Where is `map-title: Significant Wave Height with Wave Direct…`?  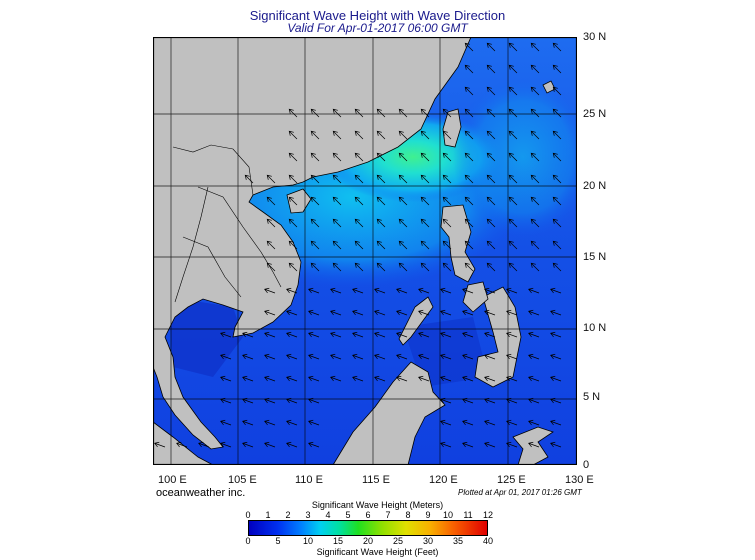
map-title: Significant Wave Height with Wave Direct… is located at coordinates (377, 15).